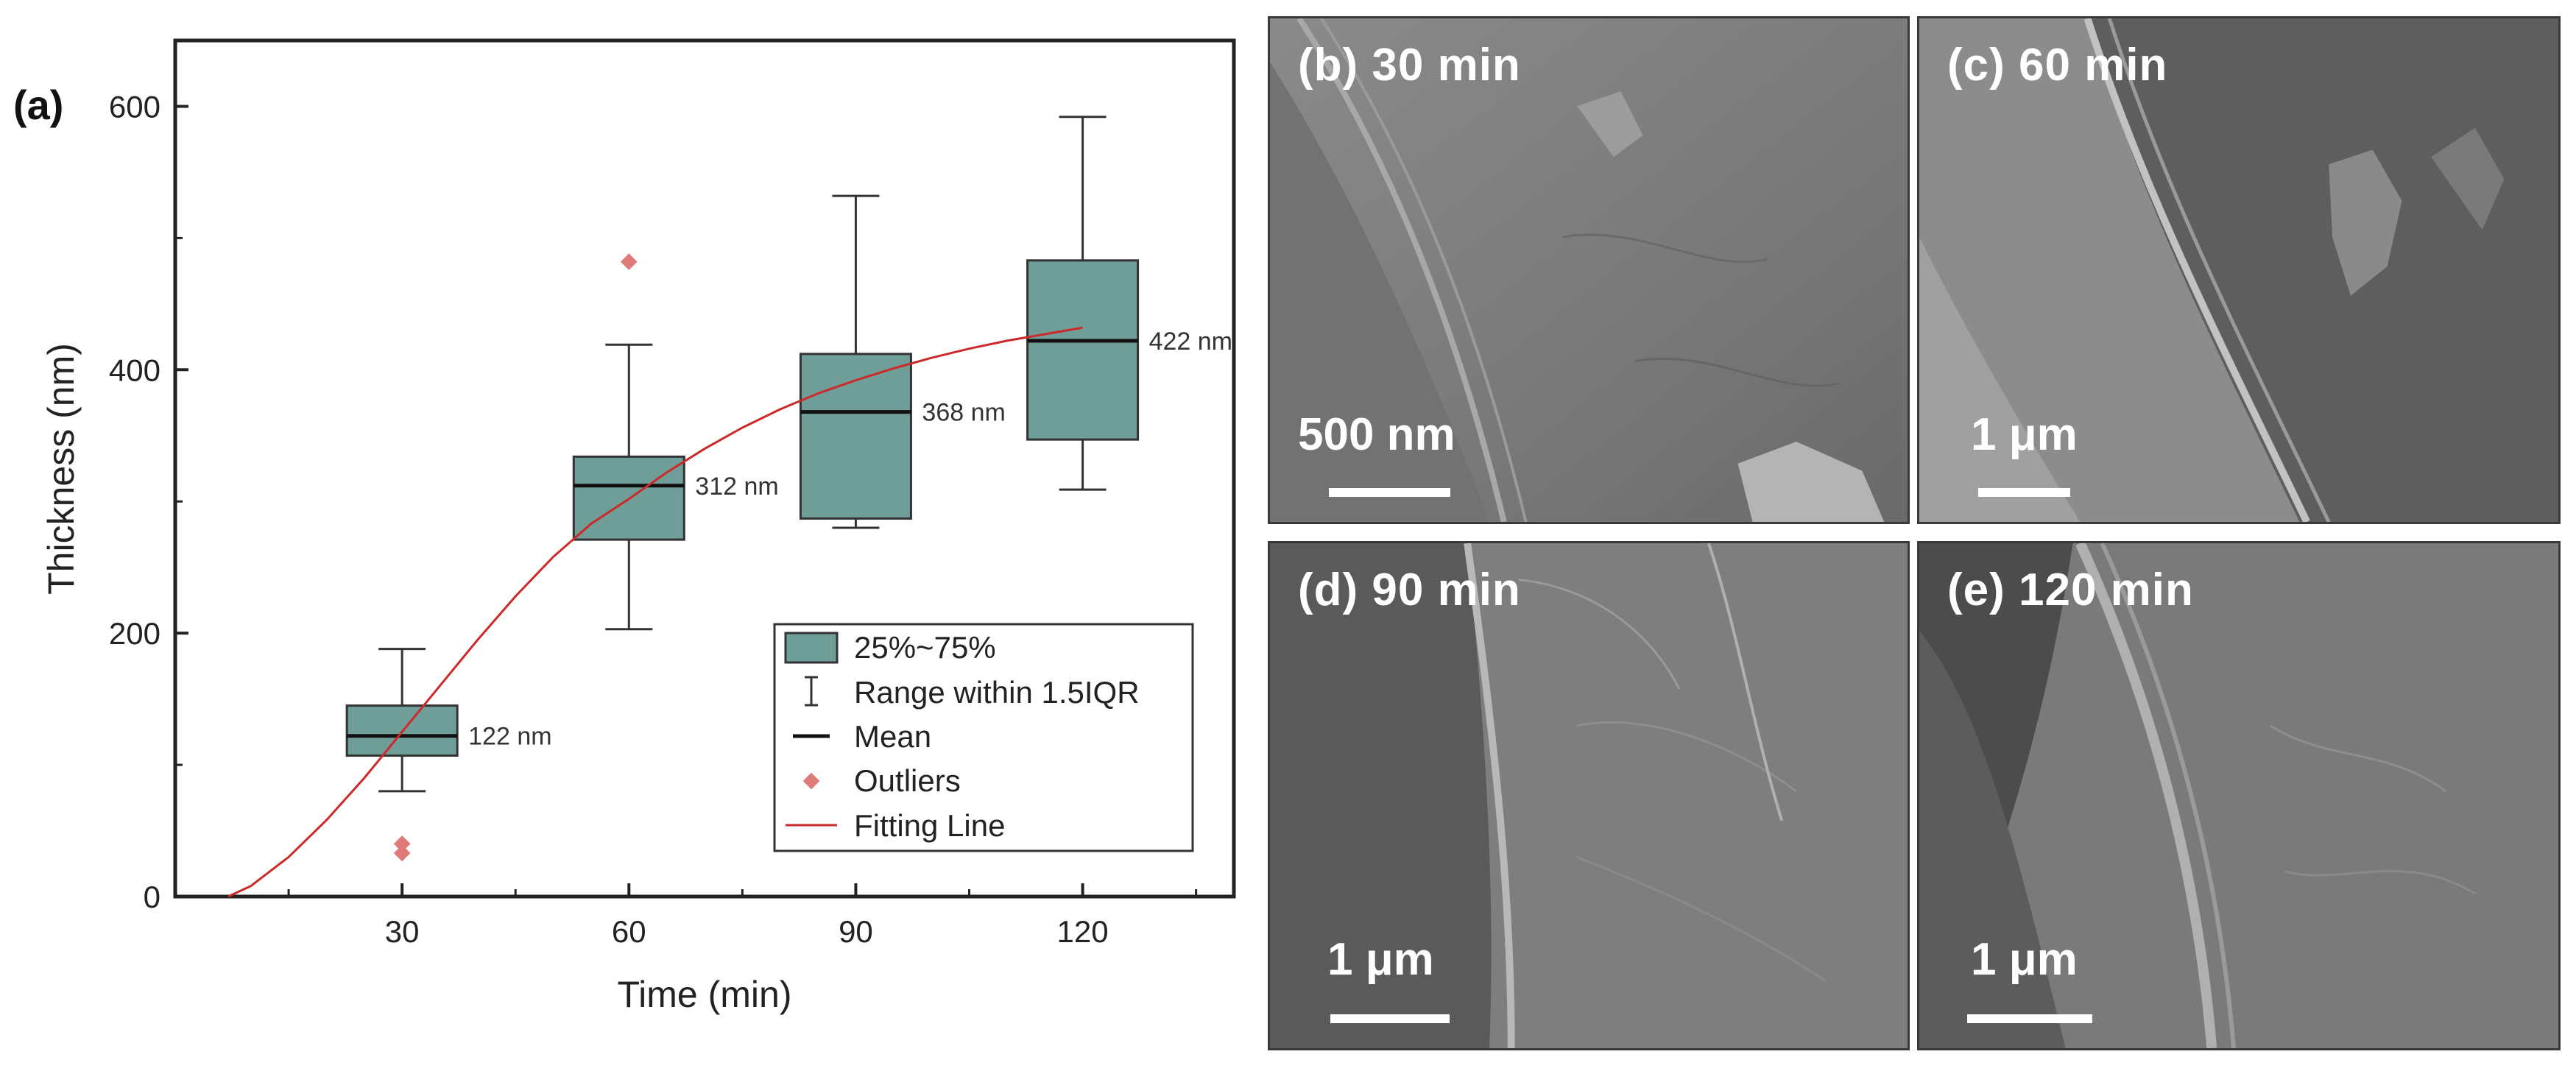  I want to click on legend-item-iqr: 25%~75%, so click(925, 648).